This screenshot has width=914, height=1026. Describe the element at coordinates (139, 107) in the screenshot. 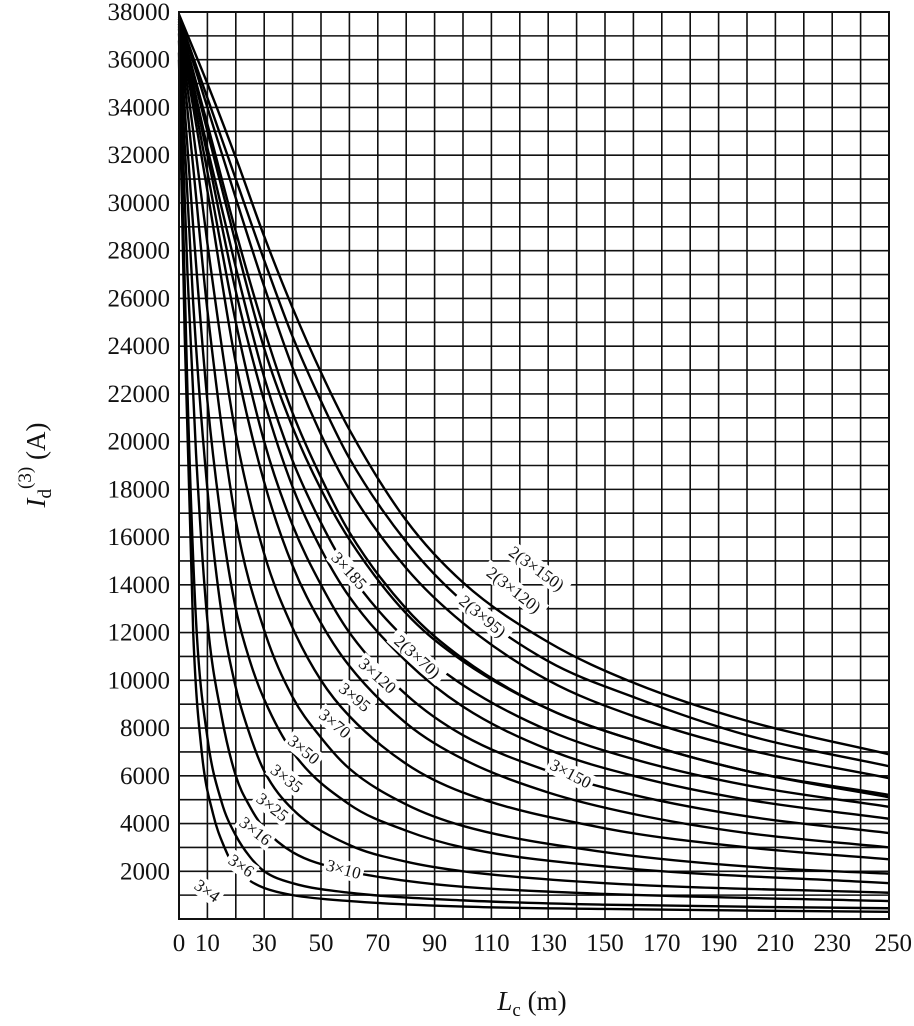

I see `y-tick-label: 34000` at that location.